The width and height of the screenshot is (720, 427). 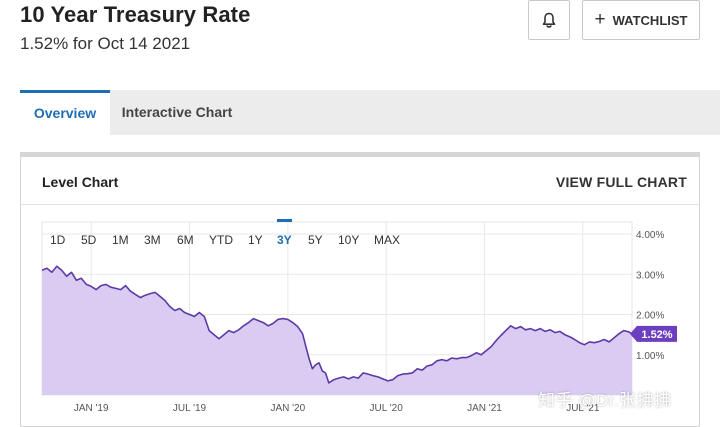 I want to click on range-ytd-button: YTD, so click(x=221, y=240).